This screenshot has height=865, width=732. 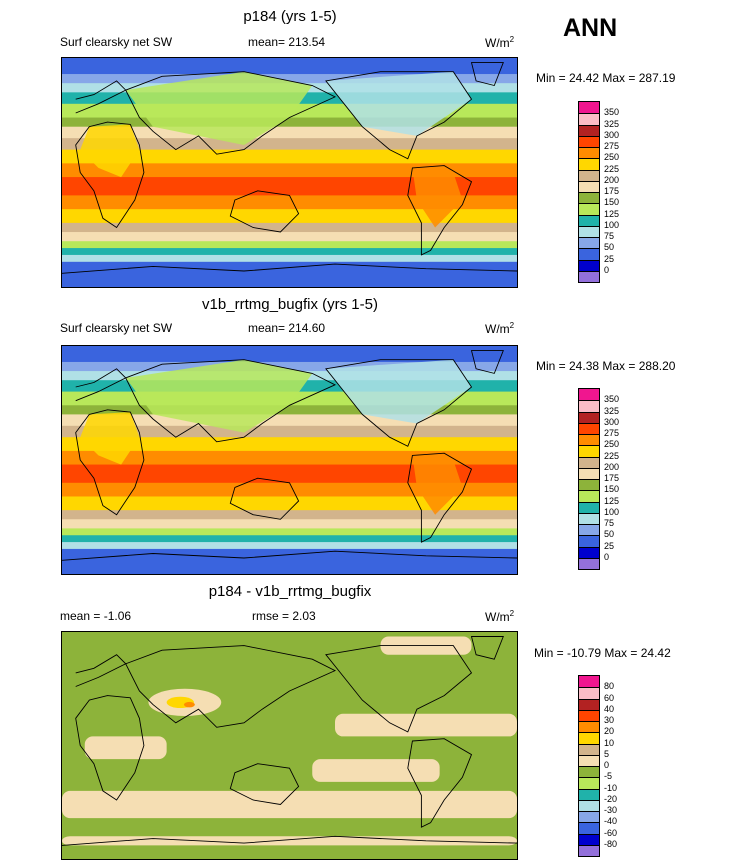 I want to click on colorbar-tick-label: 350, so click(x=612, y=112).